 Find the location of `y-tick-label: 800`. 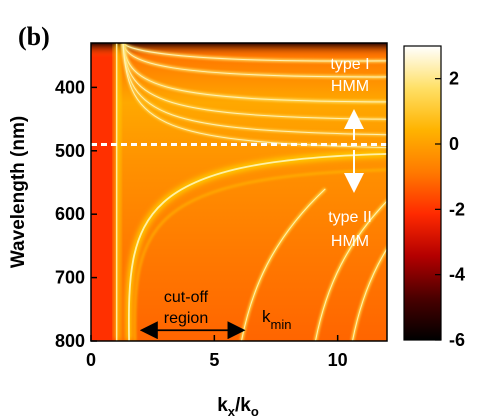

y-tick-label: 800 is located at coordinates (70, 341).